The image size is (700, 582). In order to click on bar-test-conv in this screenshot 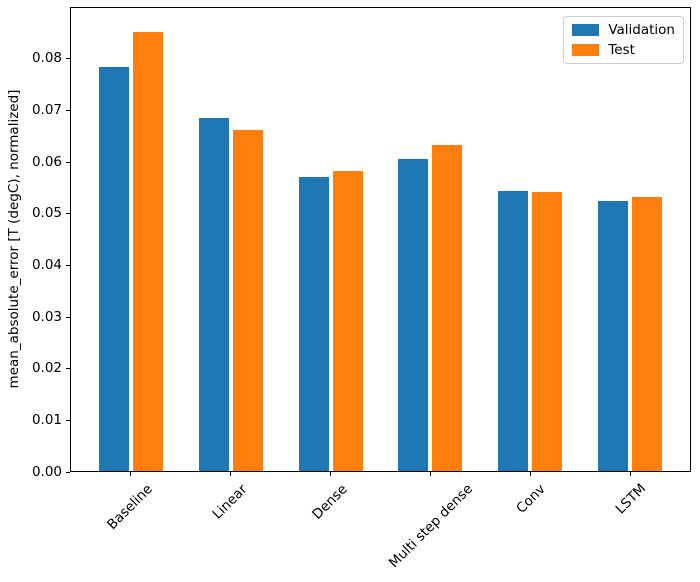, I will do `click(547, 331)`.